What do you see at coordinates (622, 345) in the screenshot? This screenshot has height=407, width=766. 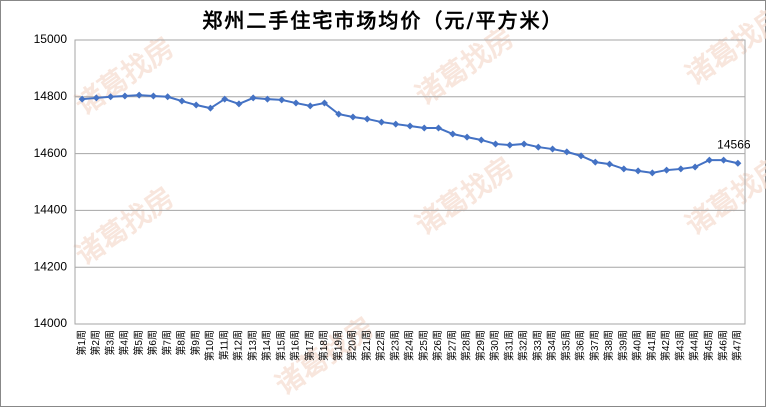 I see `x-tick-label: 第39周` at bounding box center [622, 345].